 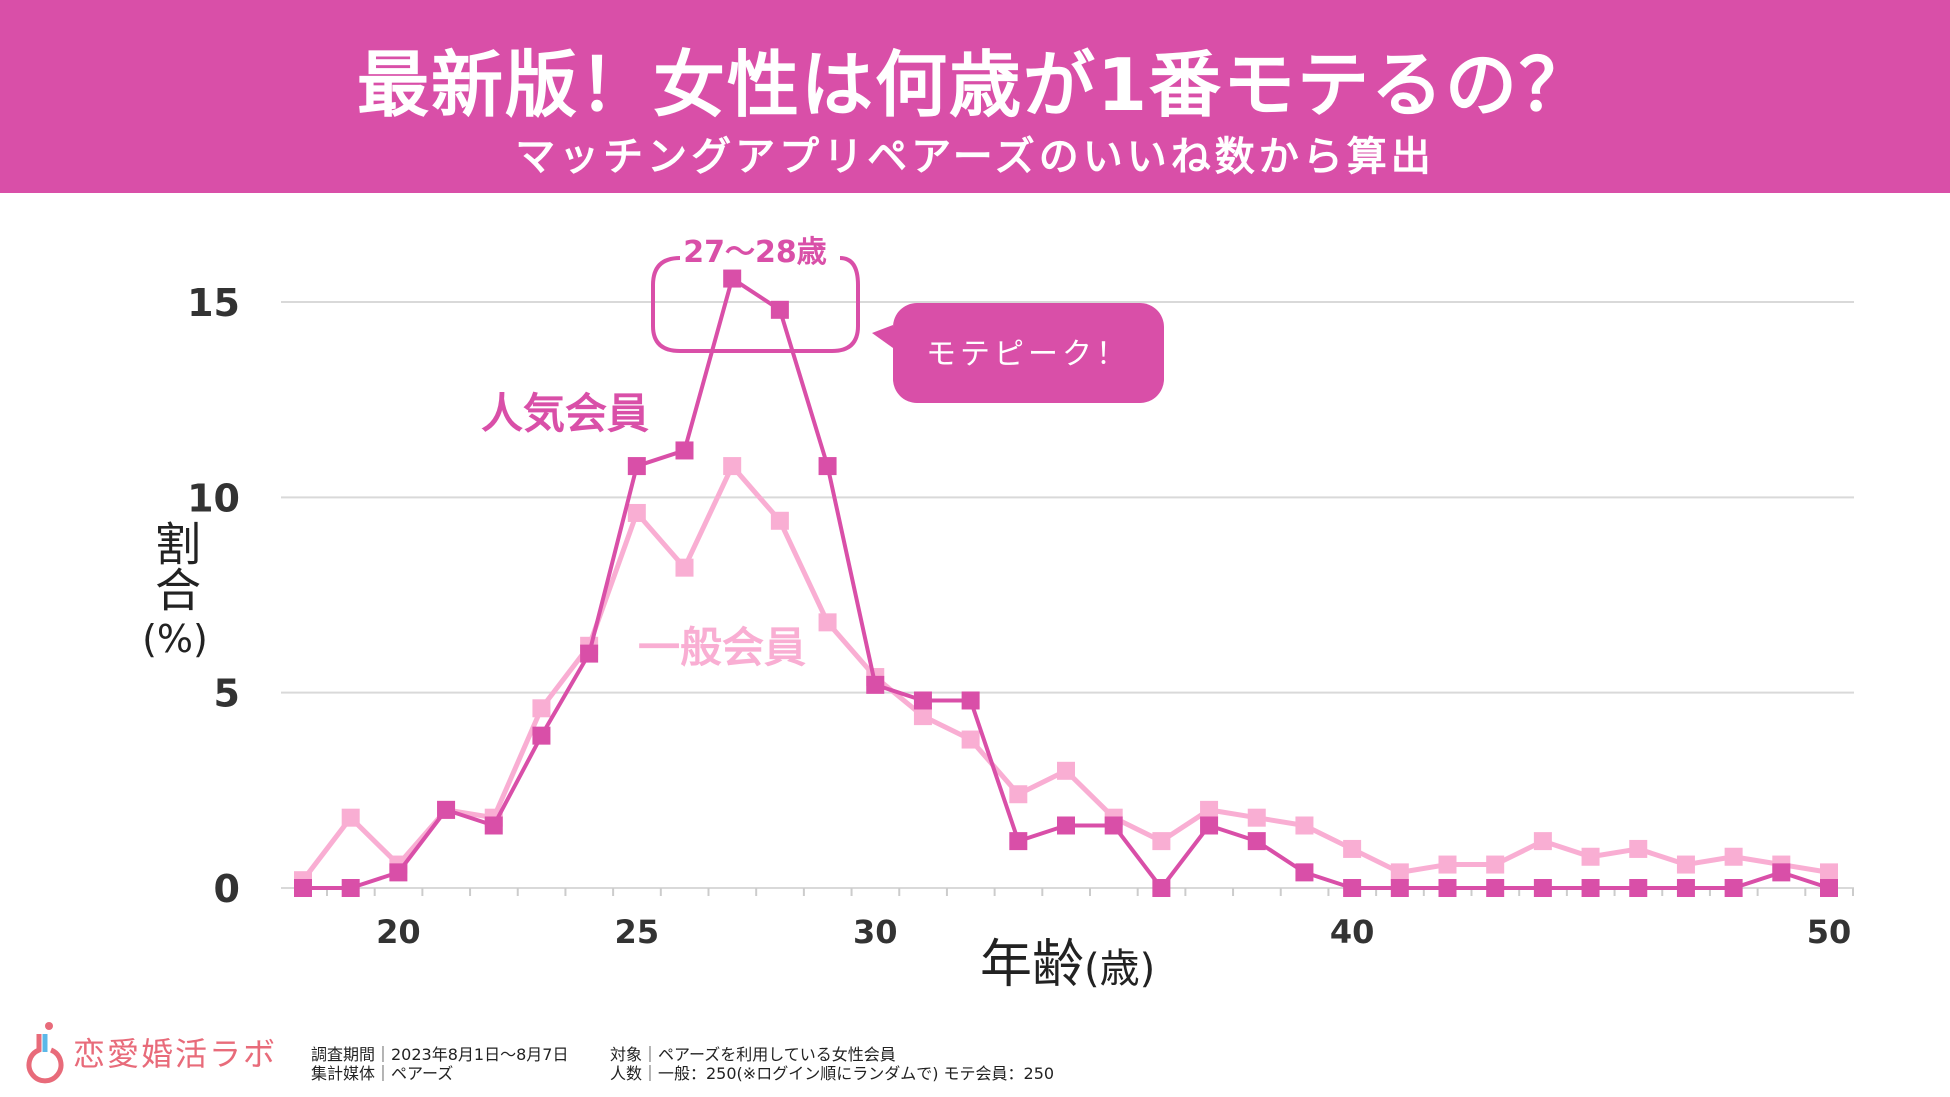 I want to click on page-subtitle: マッチングアプリペアーズのいいね数から算出, so click(x=975, y=157).